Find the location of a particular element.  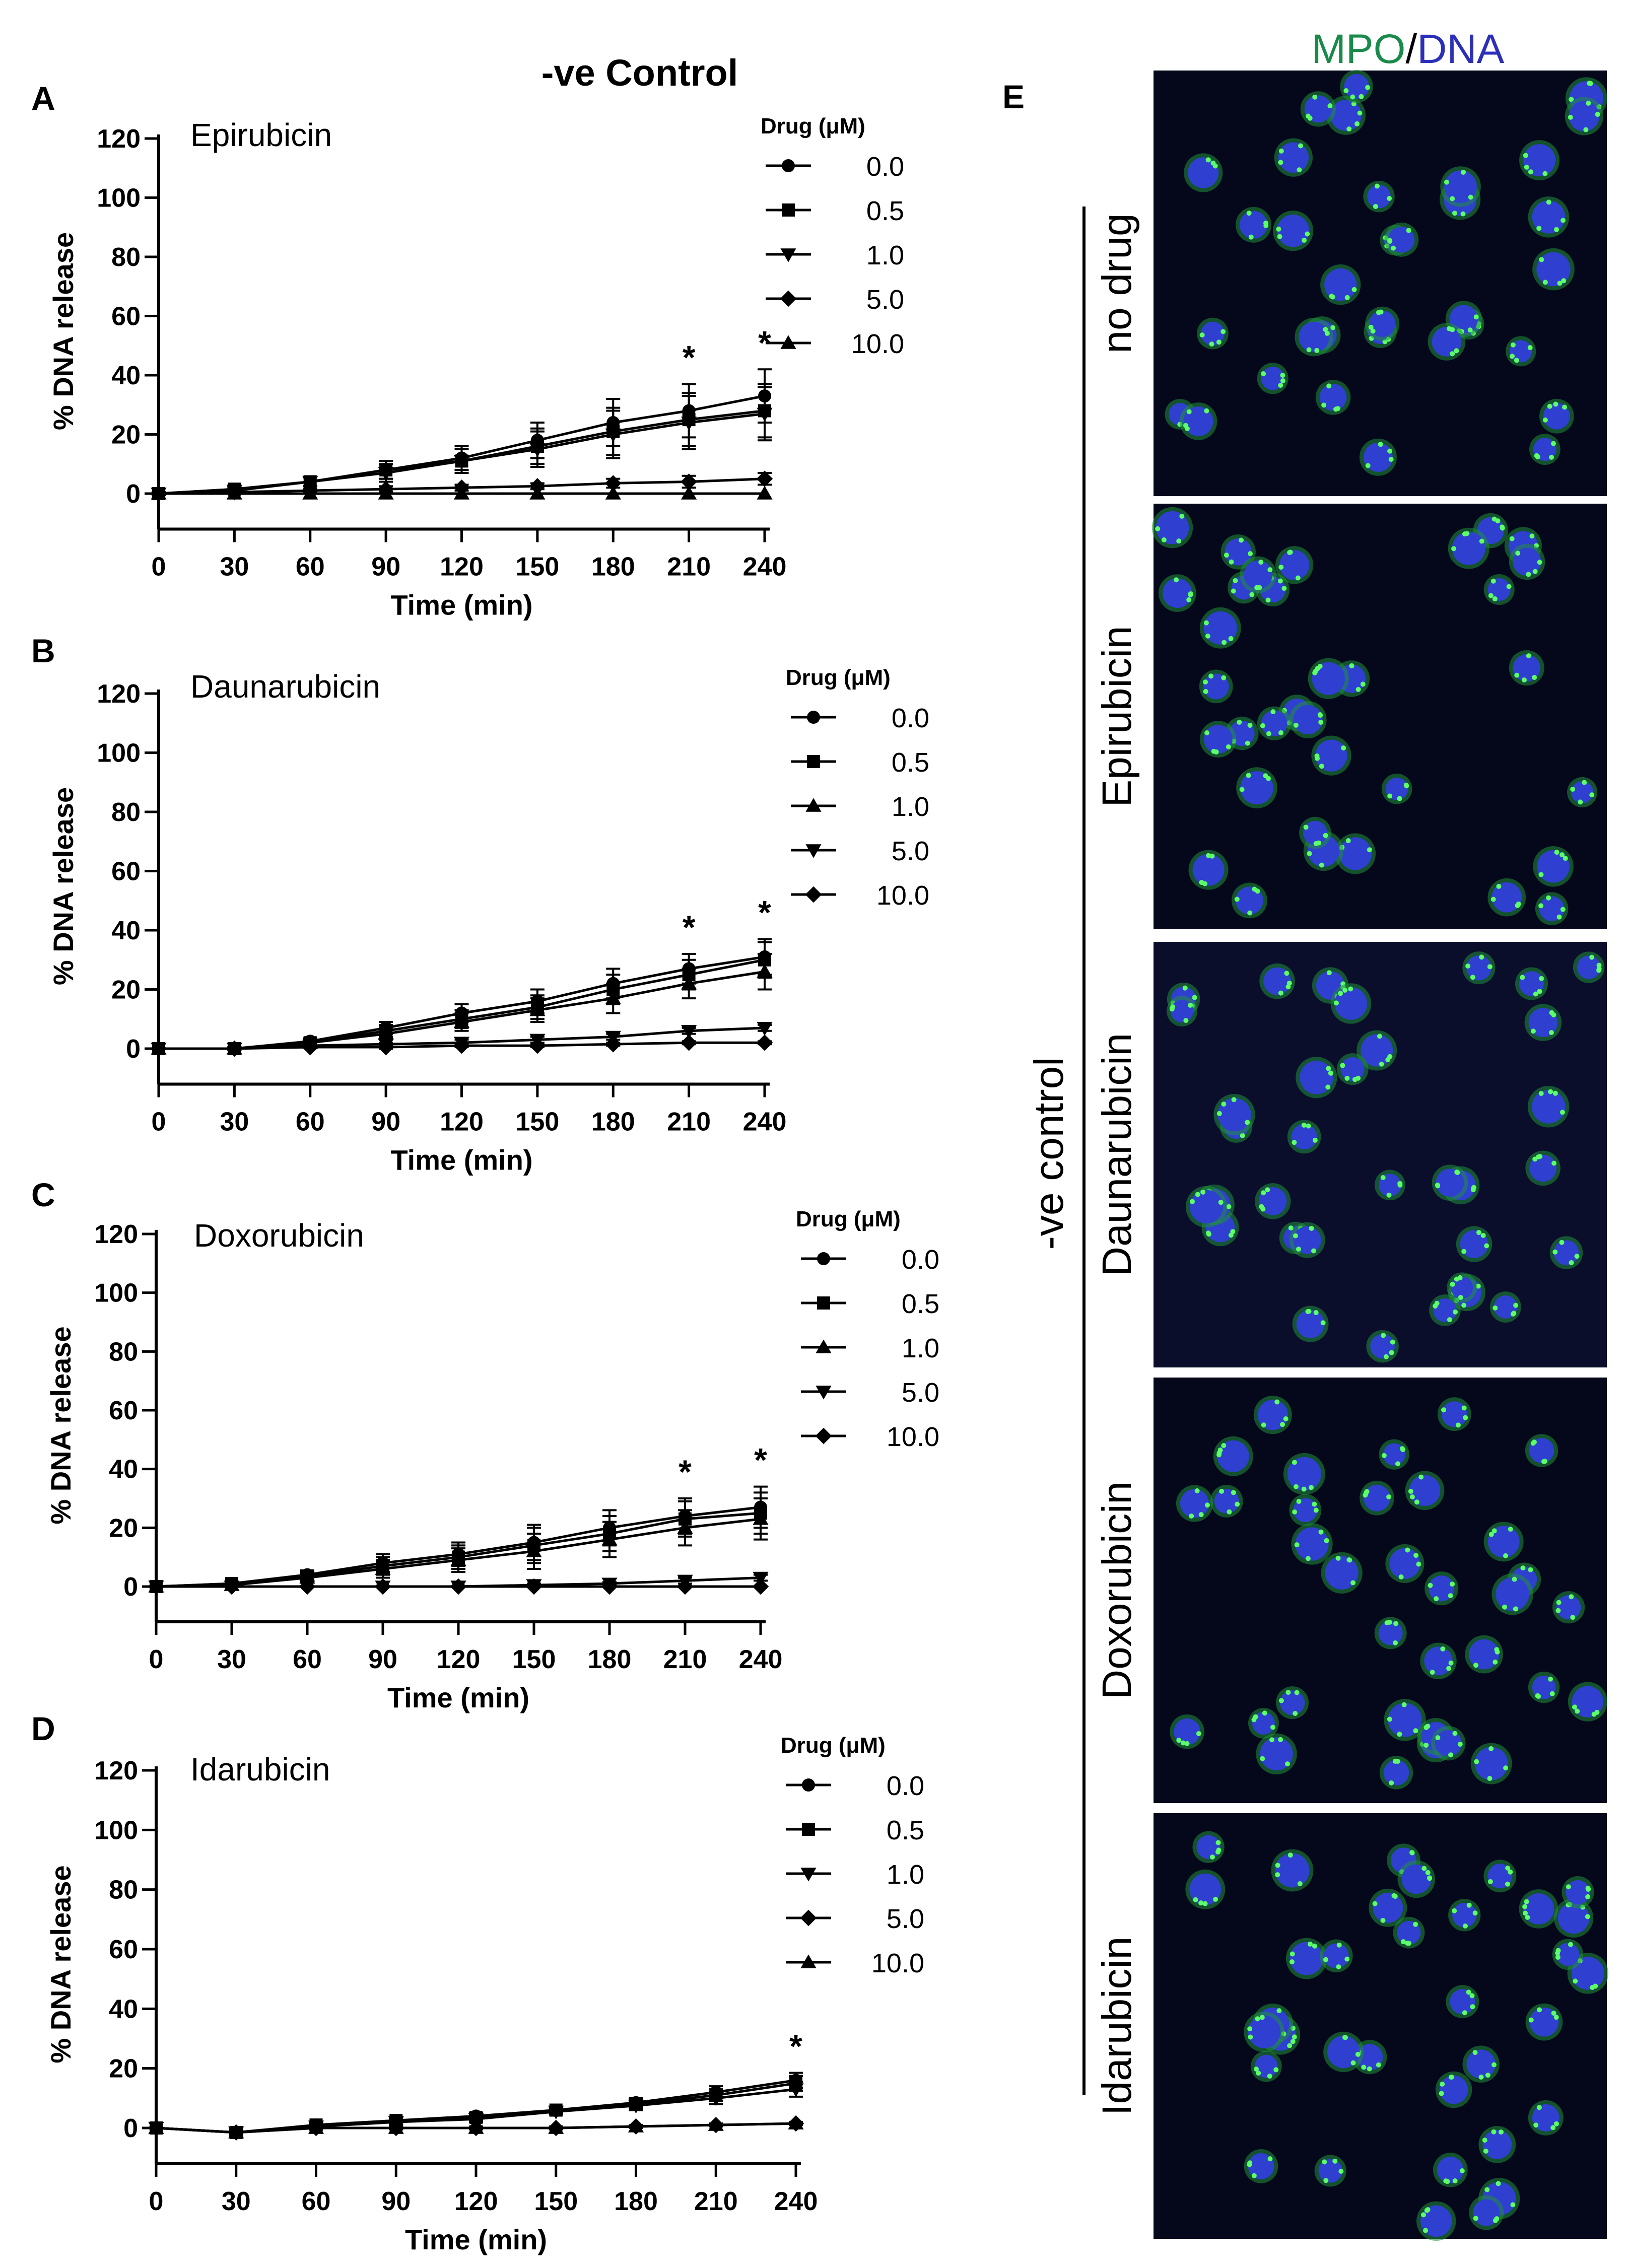

y-axis-title: % DNA release is located at coordinates (61, 1425).